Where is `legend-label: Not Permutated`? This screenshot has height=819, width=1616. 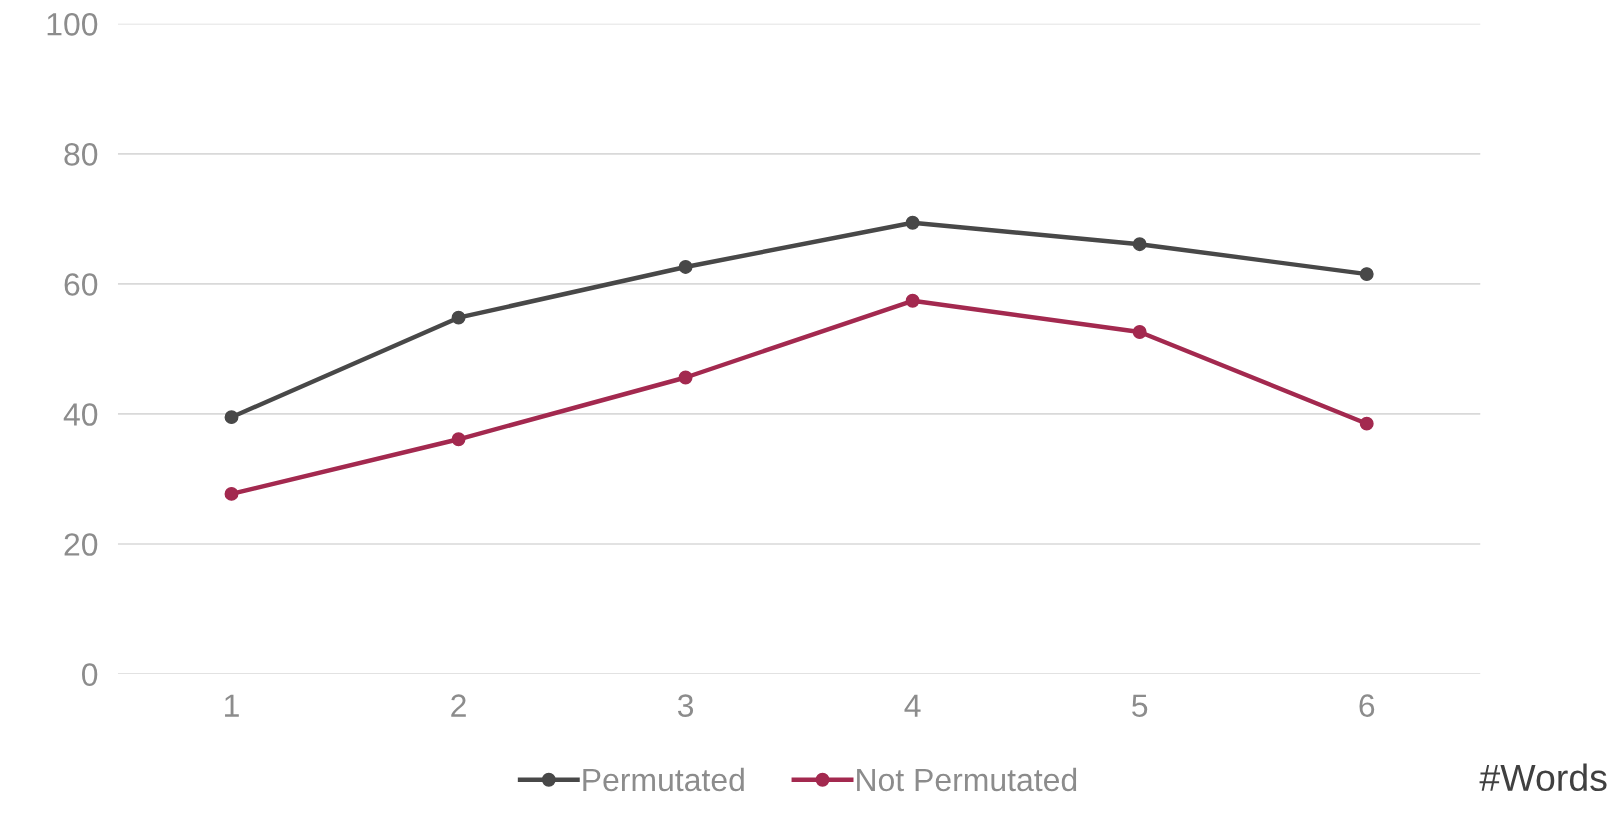 legend-label: Not Permutated is located at coordinates (967, 779).